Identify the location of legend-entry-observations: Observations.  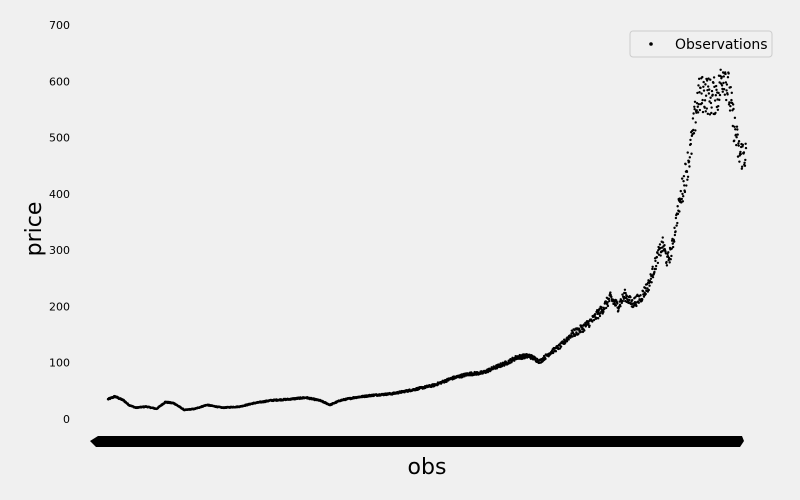
(721, 45).